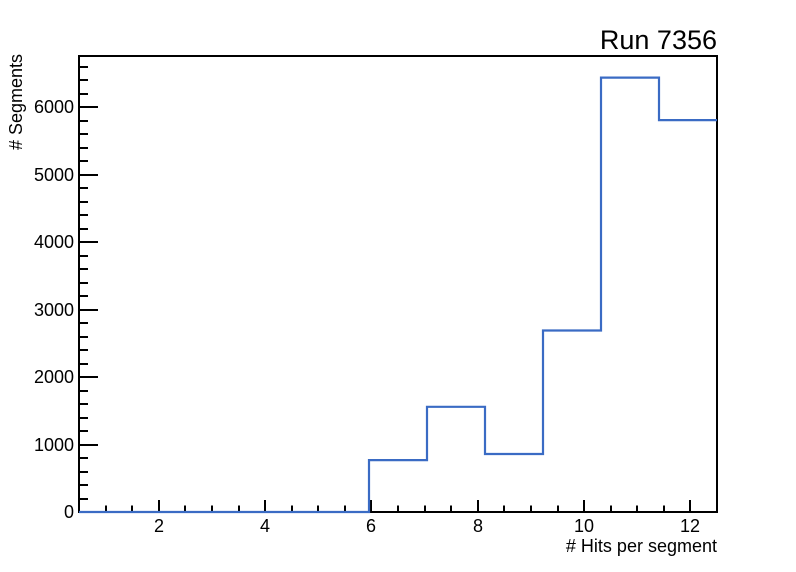  What do you see at coordinates (690, 526) in the screenshot?
I see `x-tick-label: 12` at bounding box center [690, 526].